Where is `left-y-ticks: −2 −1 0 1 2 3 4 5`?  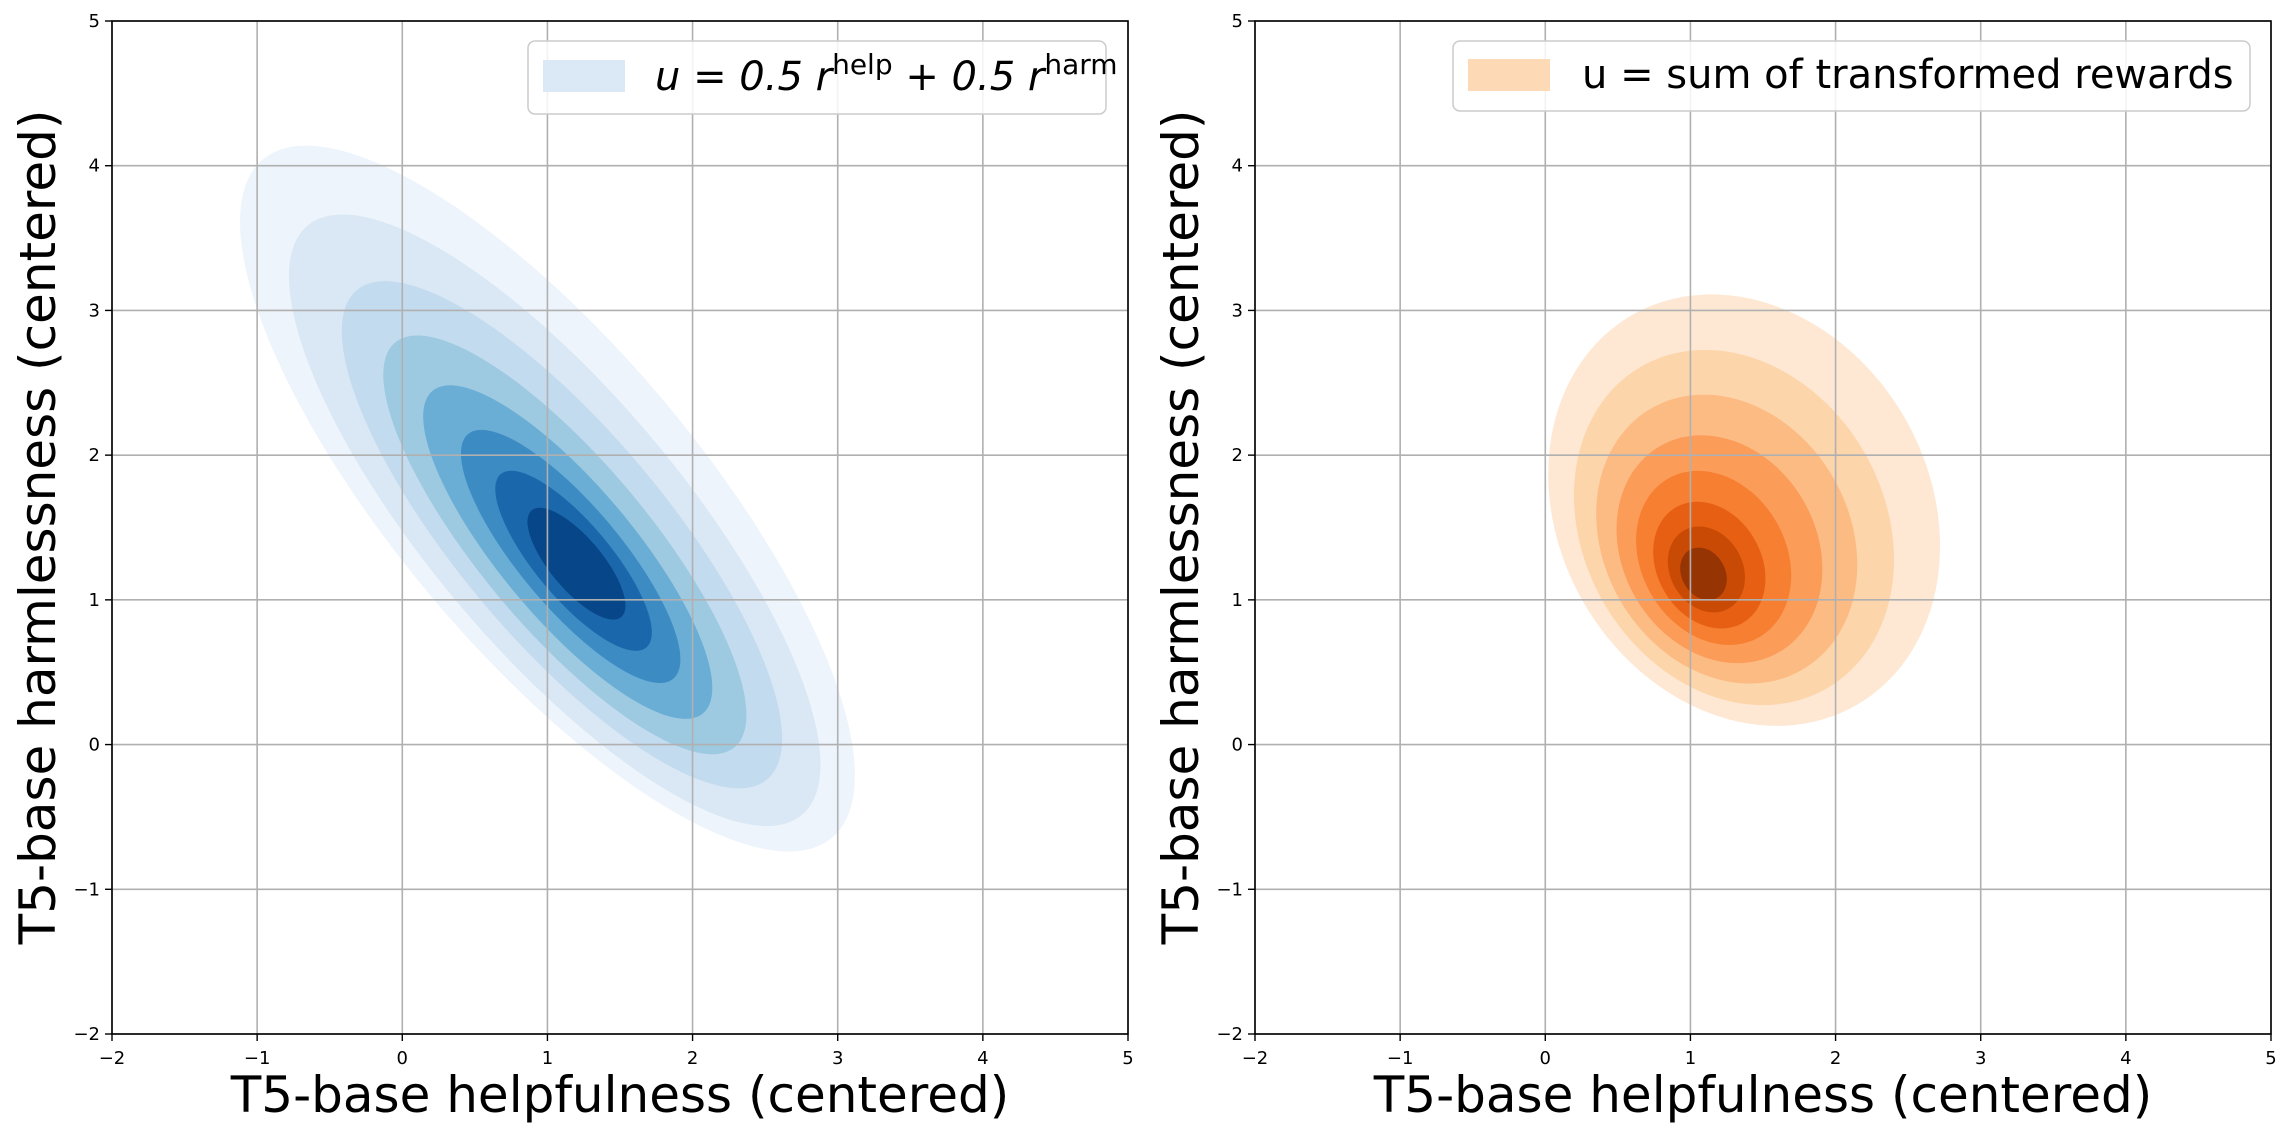 left-y-ticks: −2 −1 0 1 2 3 4 5 is located at coordinates (92, 528).